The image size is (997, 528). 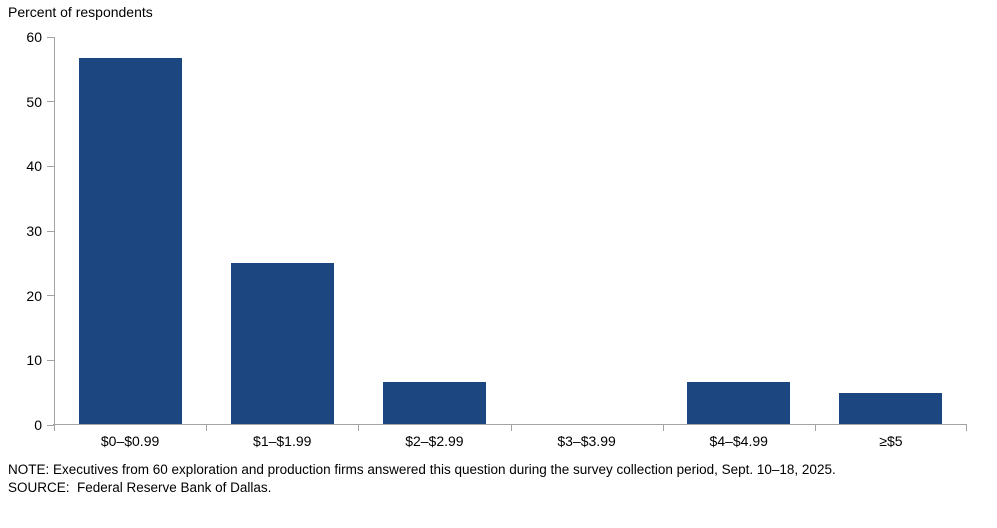 I want to click on x-category-label: ≥$5, so click(x=891, y=441).